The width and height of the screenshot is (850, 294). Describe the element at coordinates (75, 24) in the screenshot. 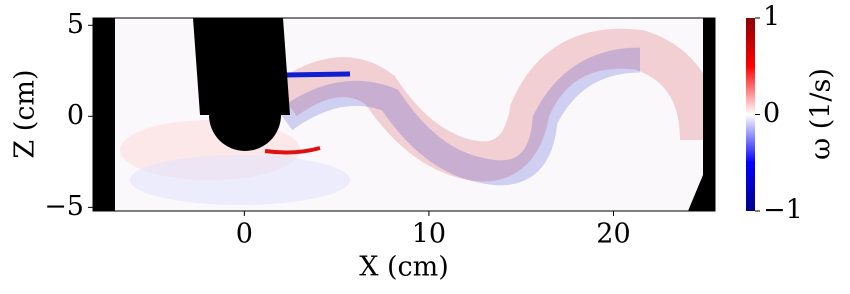

I see `y-tick-label: 5` at that location.